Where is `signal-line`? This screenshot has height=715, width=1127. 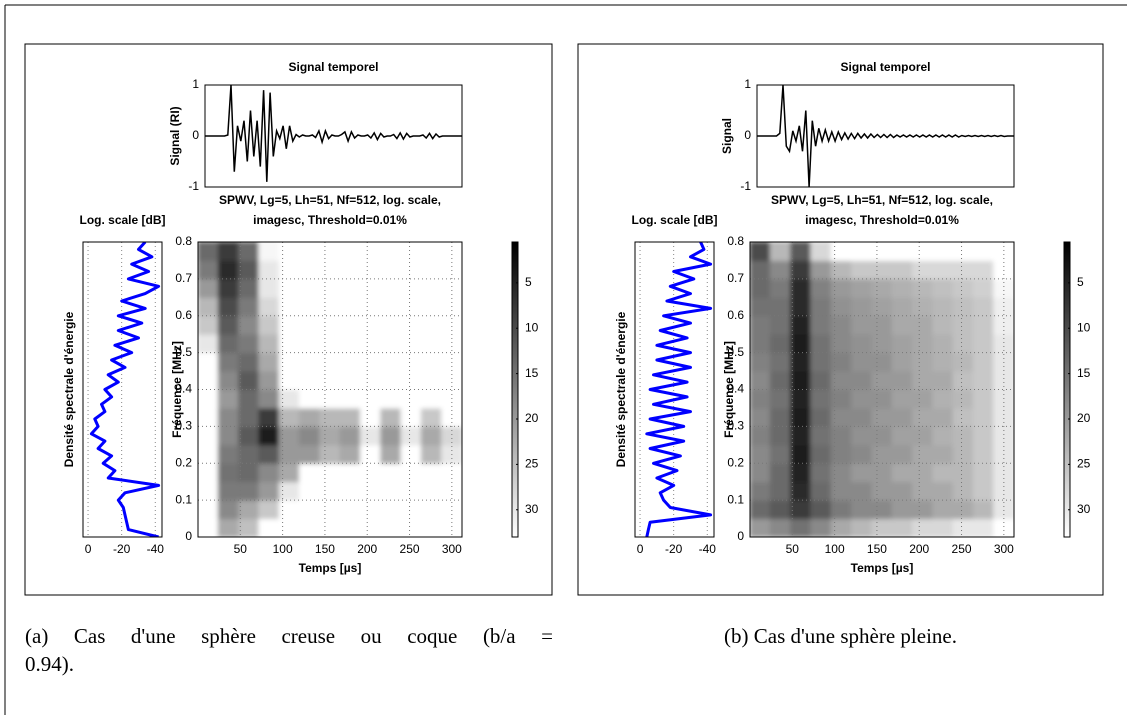
signal-line is located at coordinates (333, 133).